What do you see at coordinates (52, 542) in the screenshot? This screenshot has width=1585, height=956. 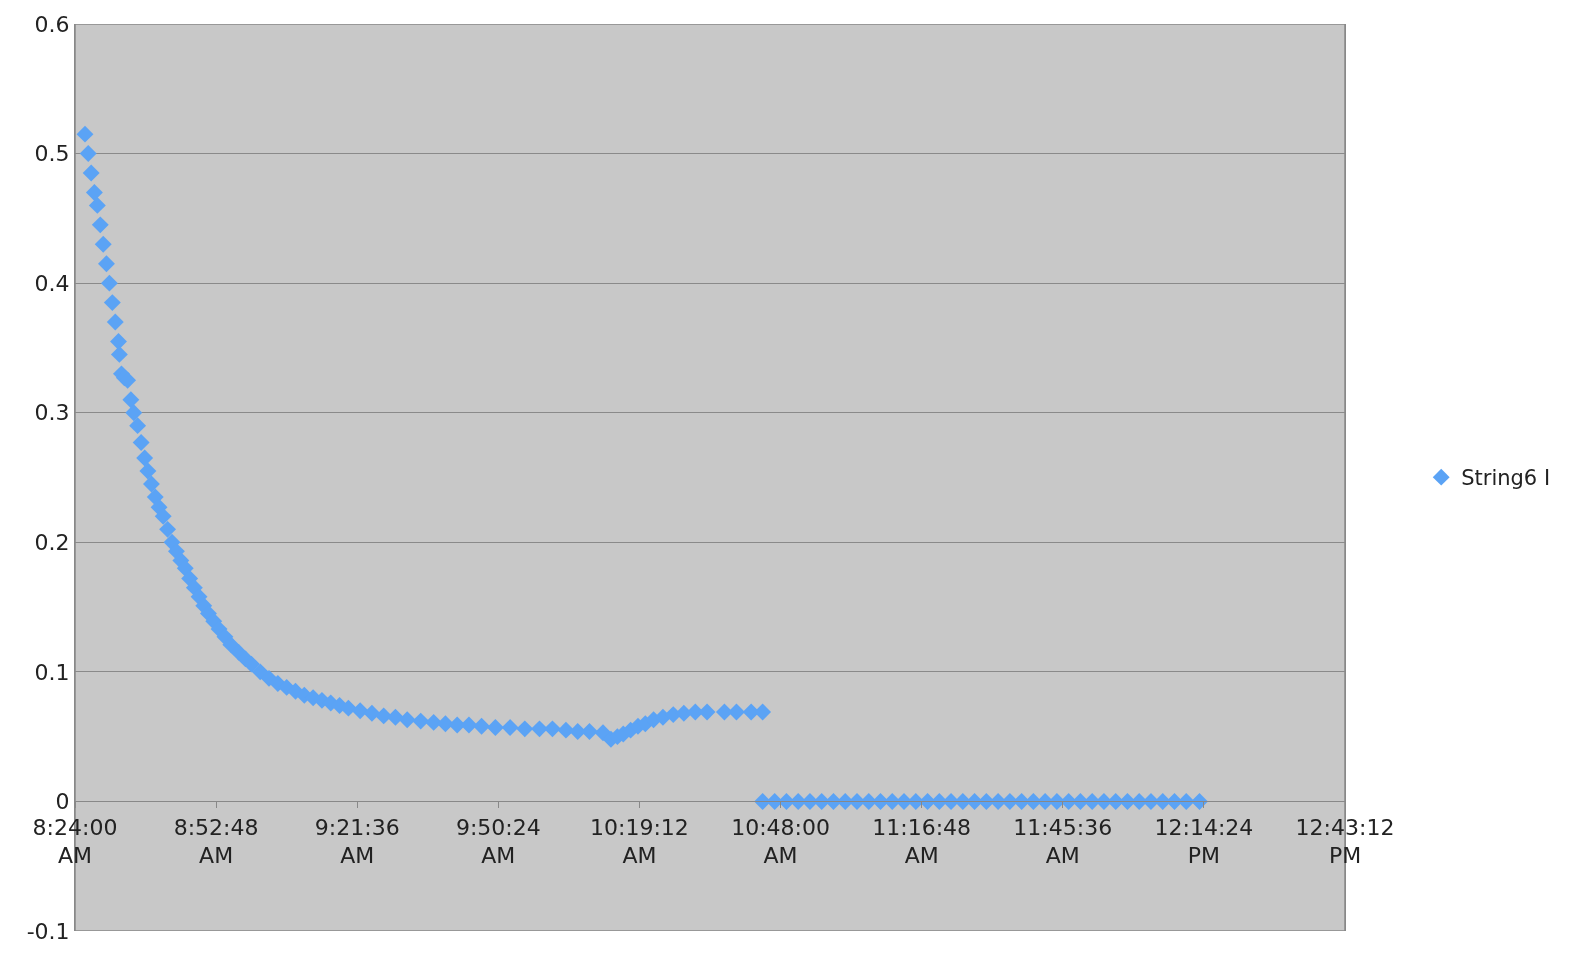 I see `y-tick-label: 0.2` at bounding box center [52, 542].